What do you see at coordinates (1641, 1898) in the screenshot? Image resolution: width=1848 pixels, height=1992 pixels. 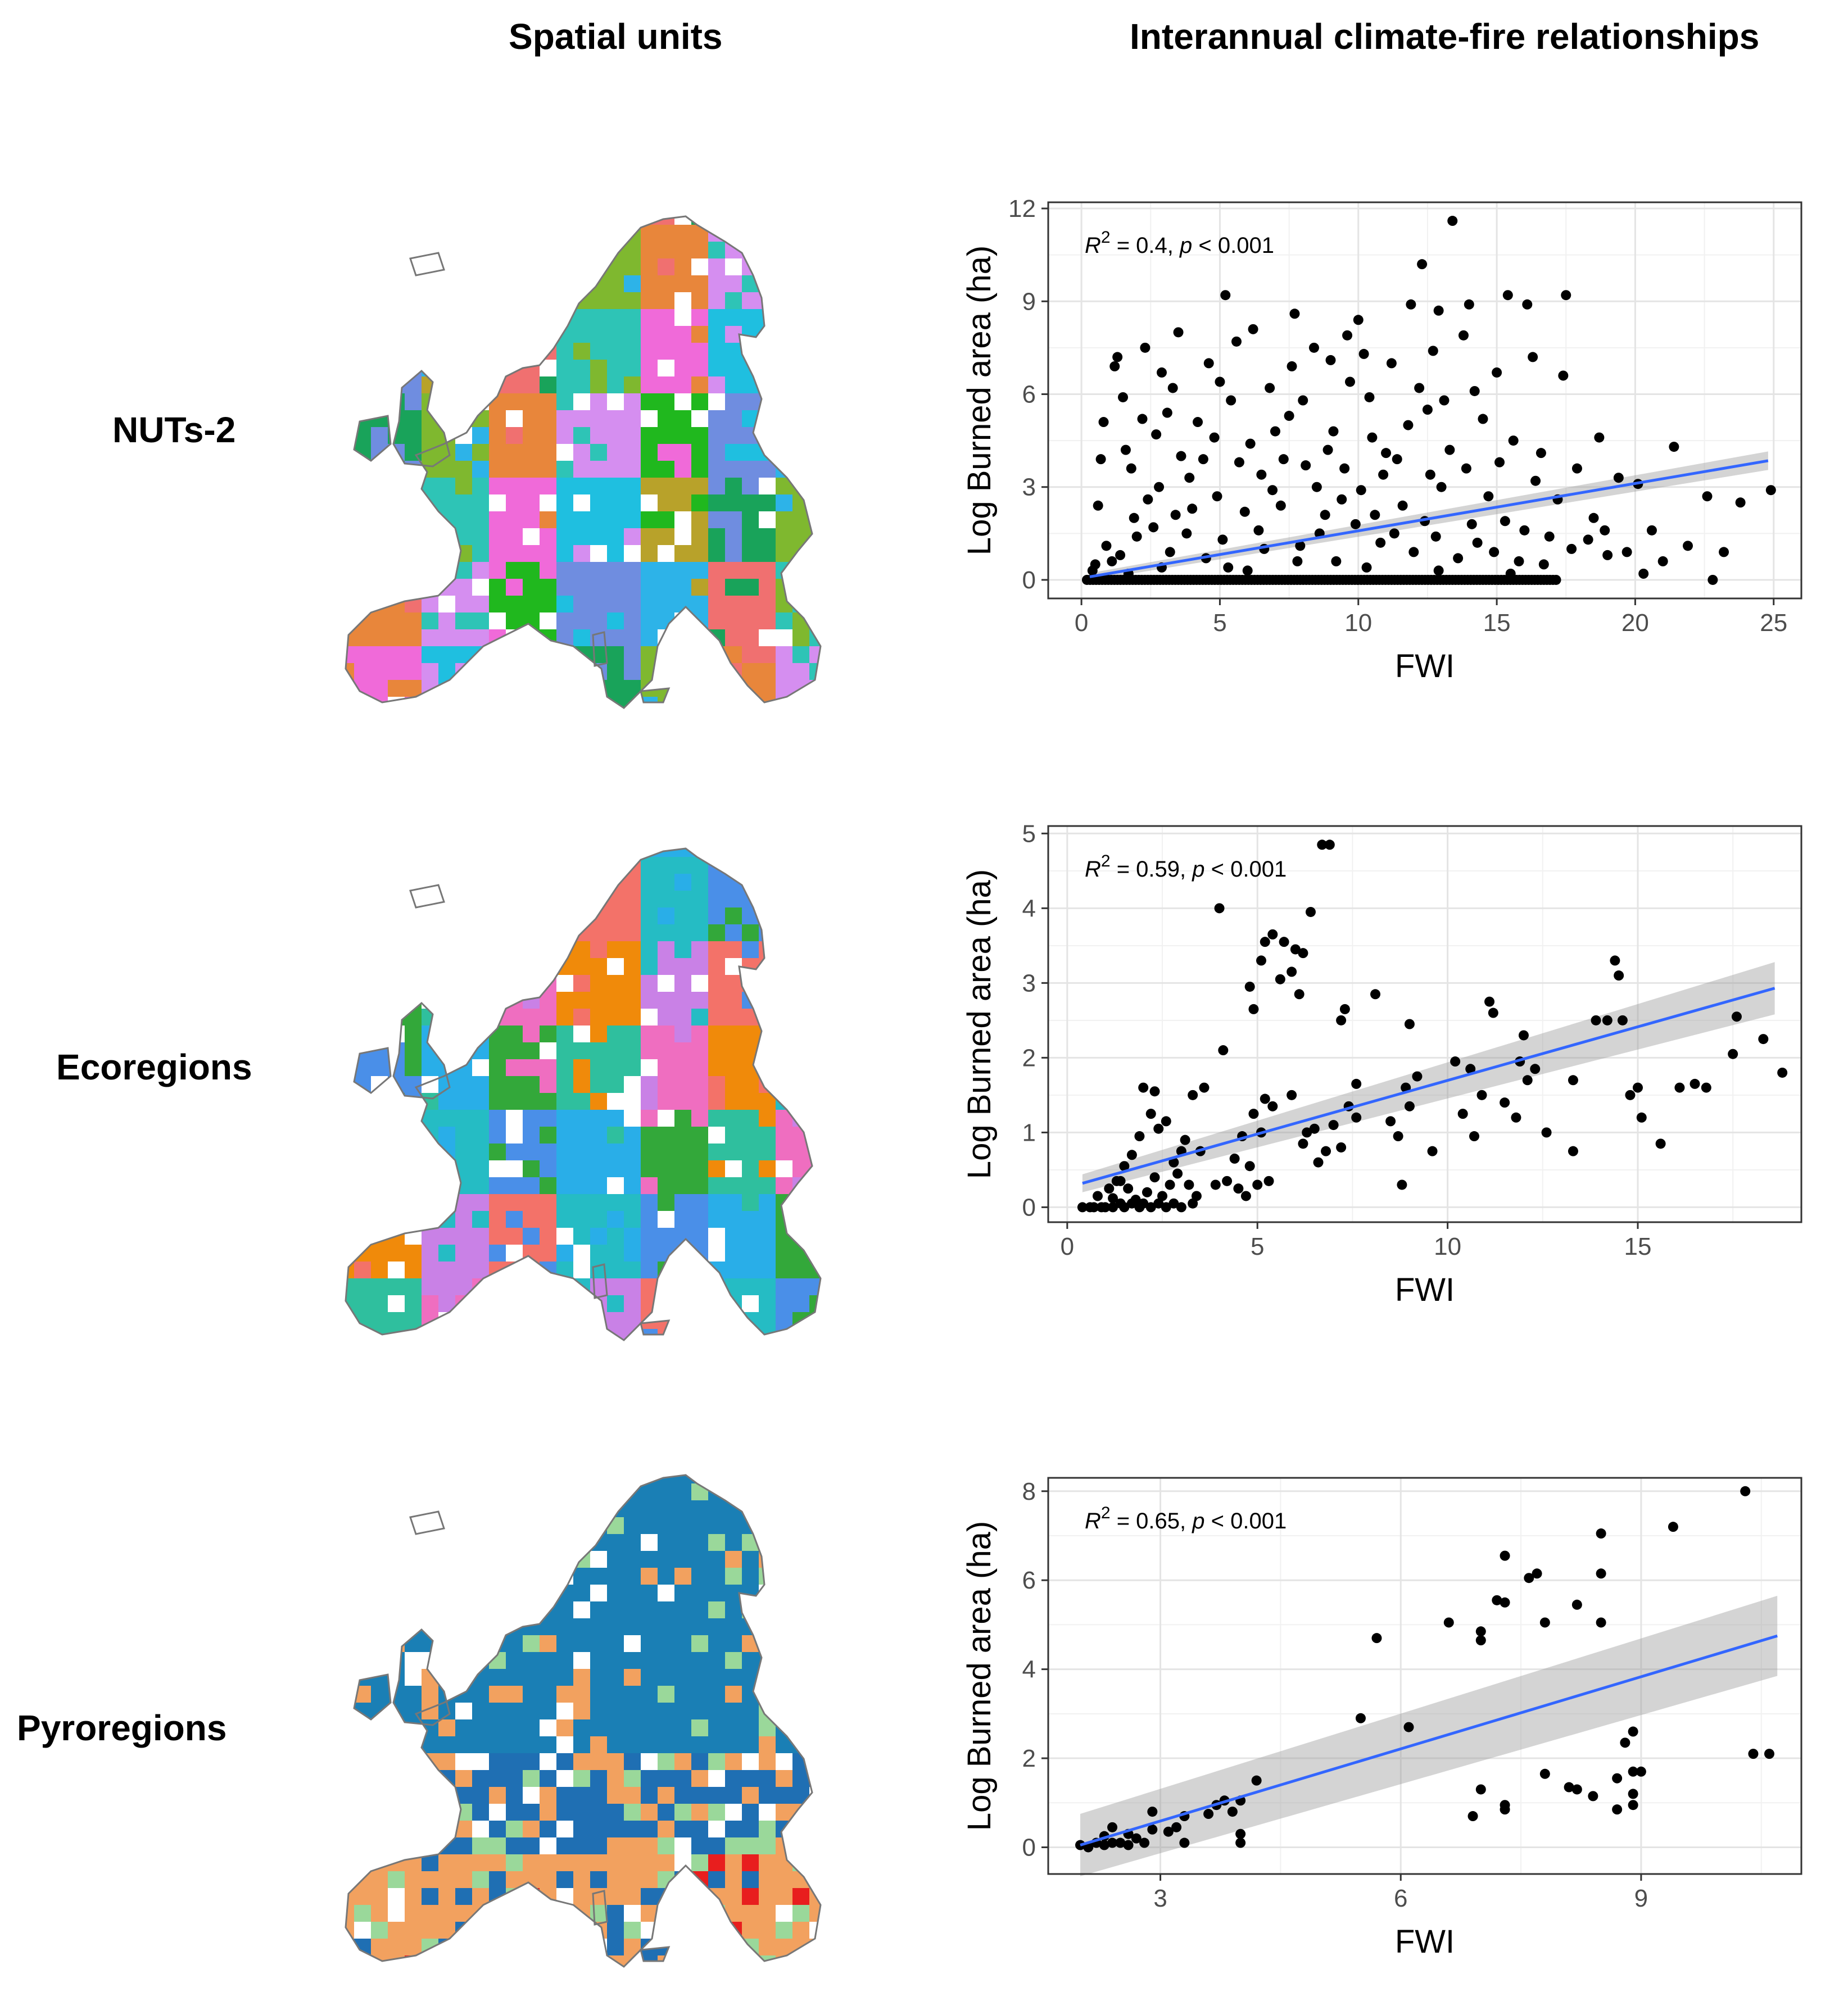 I see `x-tick-label: 9` at bounding box center [1641, 1898].